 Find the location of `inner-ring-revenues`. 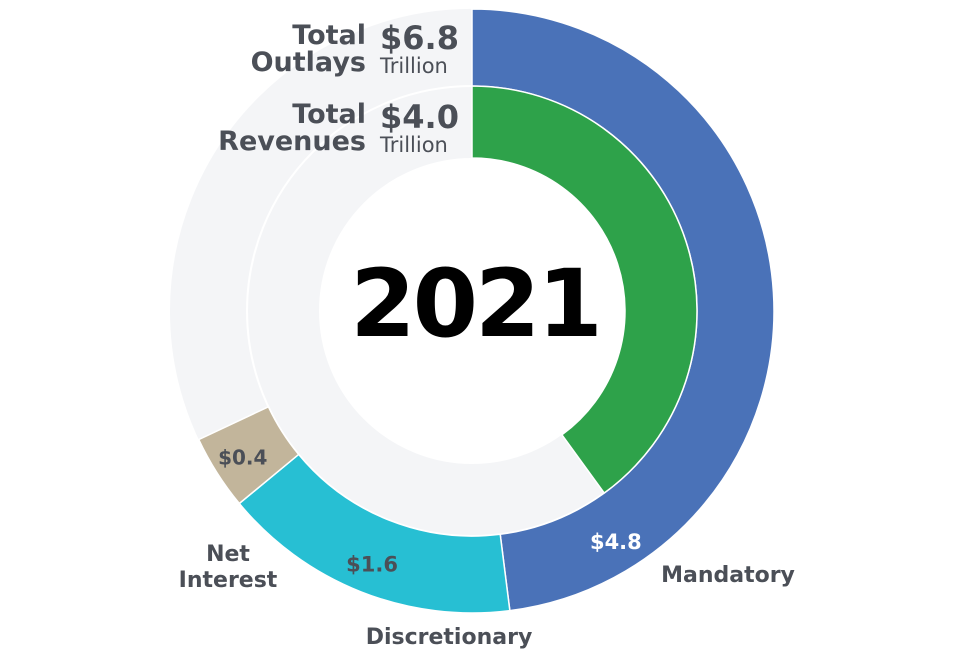

inner-ring-revenues is located at coordinates (584, 290).